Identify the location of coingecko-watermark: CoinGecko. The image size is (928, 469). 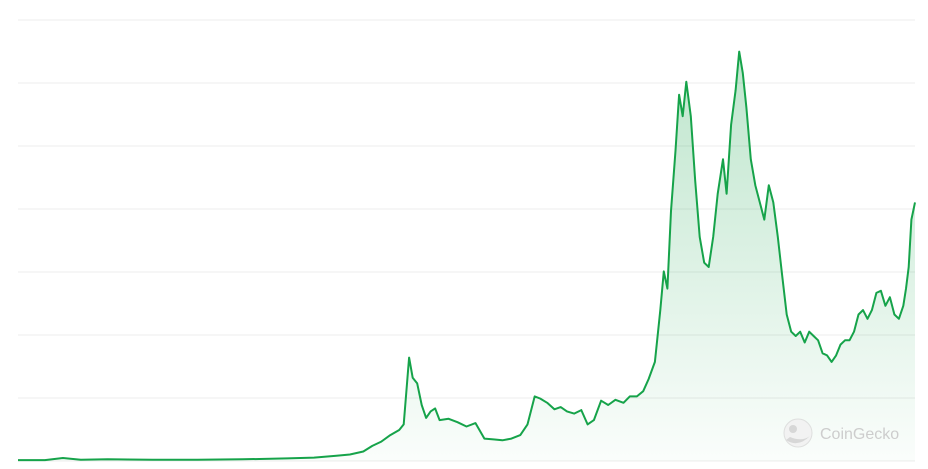
(841, 433).